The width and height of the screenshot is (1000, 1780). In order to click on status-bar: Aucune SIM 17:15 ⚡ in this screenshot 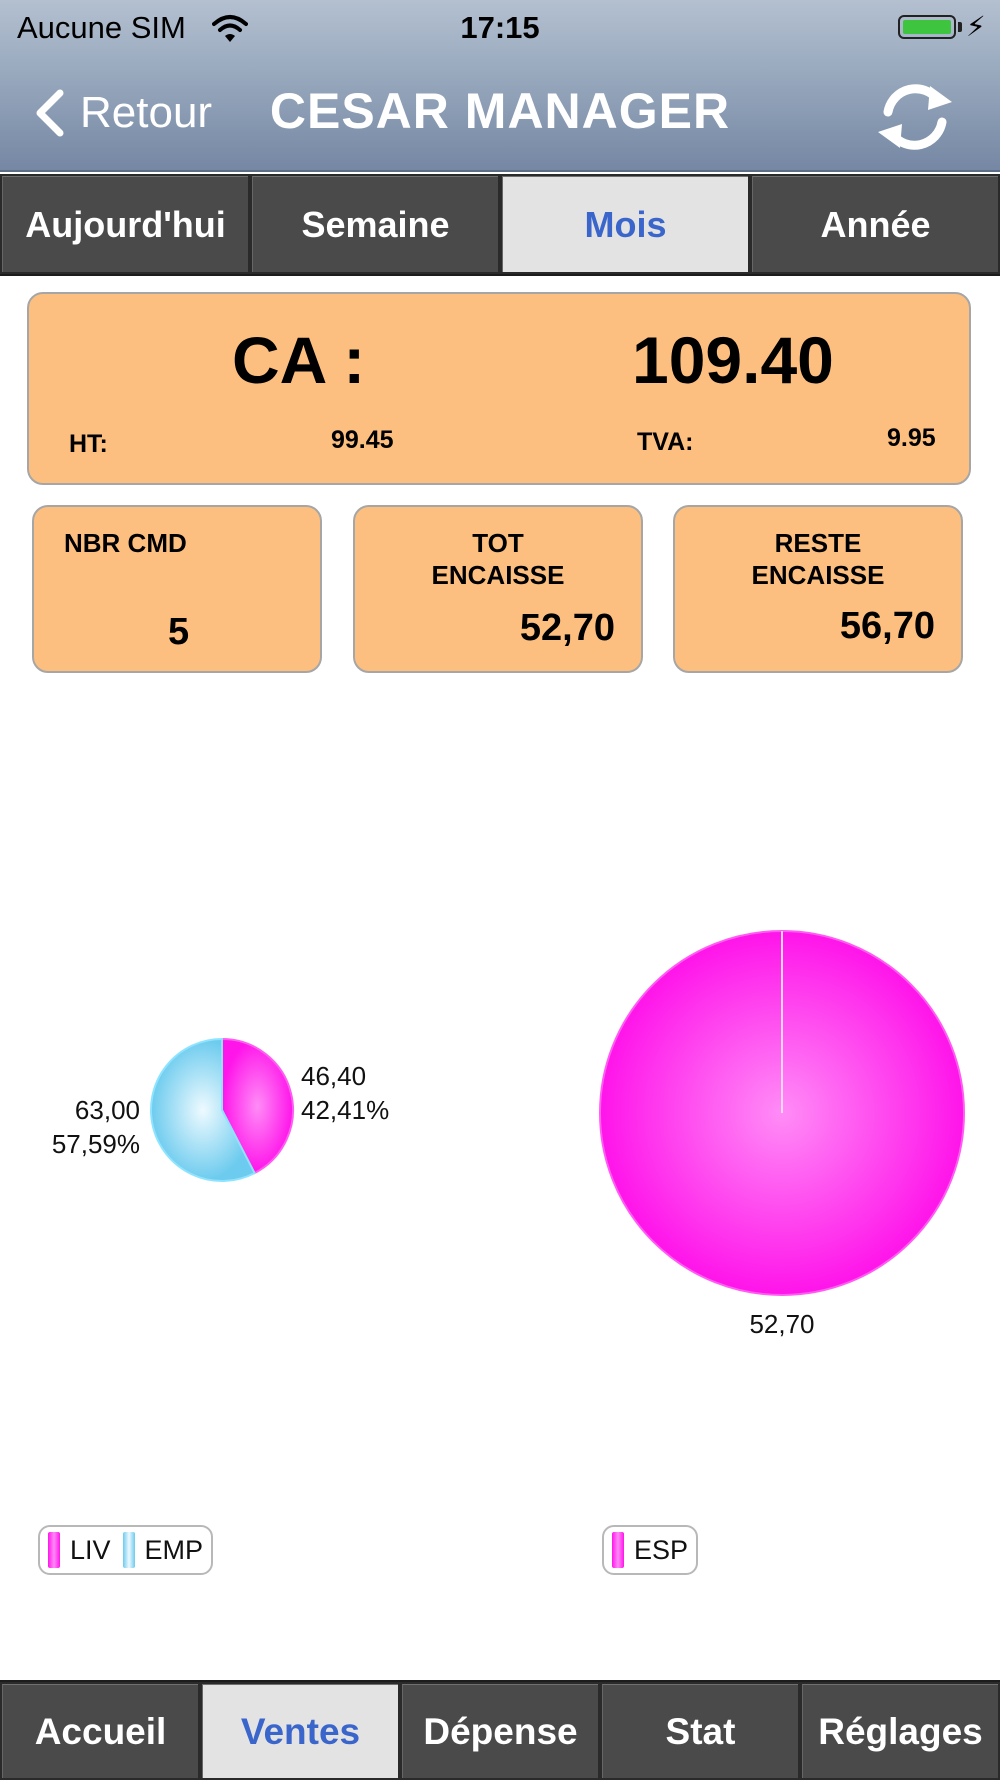, I will do `click(500, 28)`.